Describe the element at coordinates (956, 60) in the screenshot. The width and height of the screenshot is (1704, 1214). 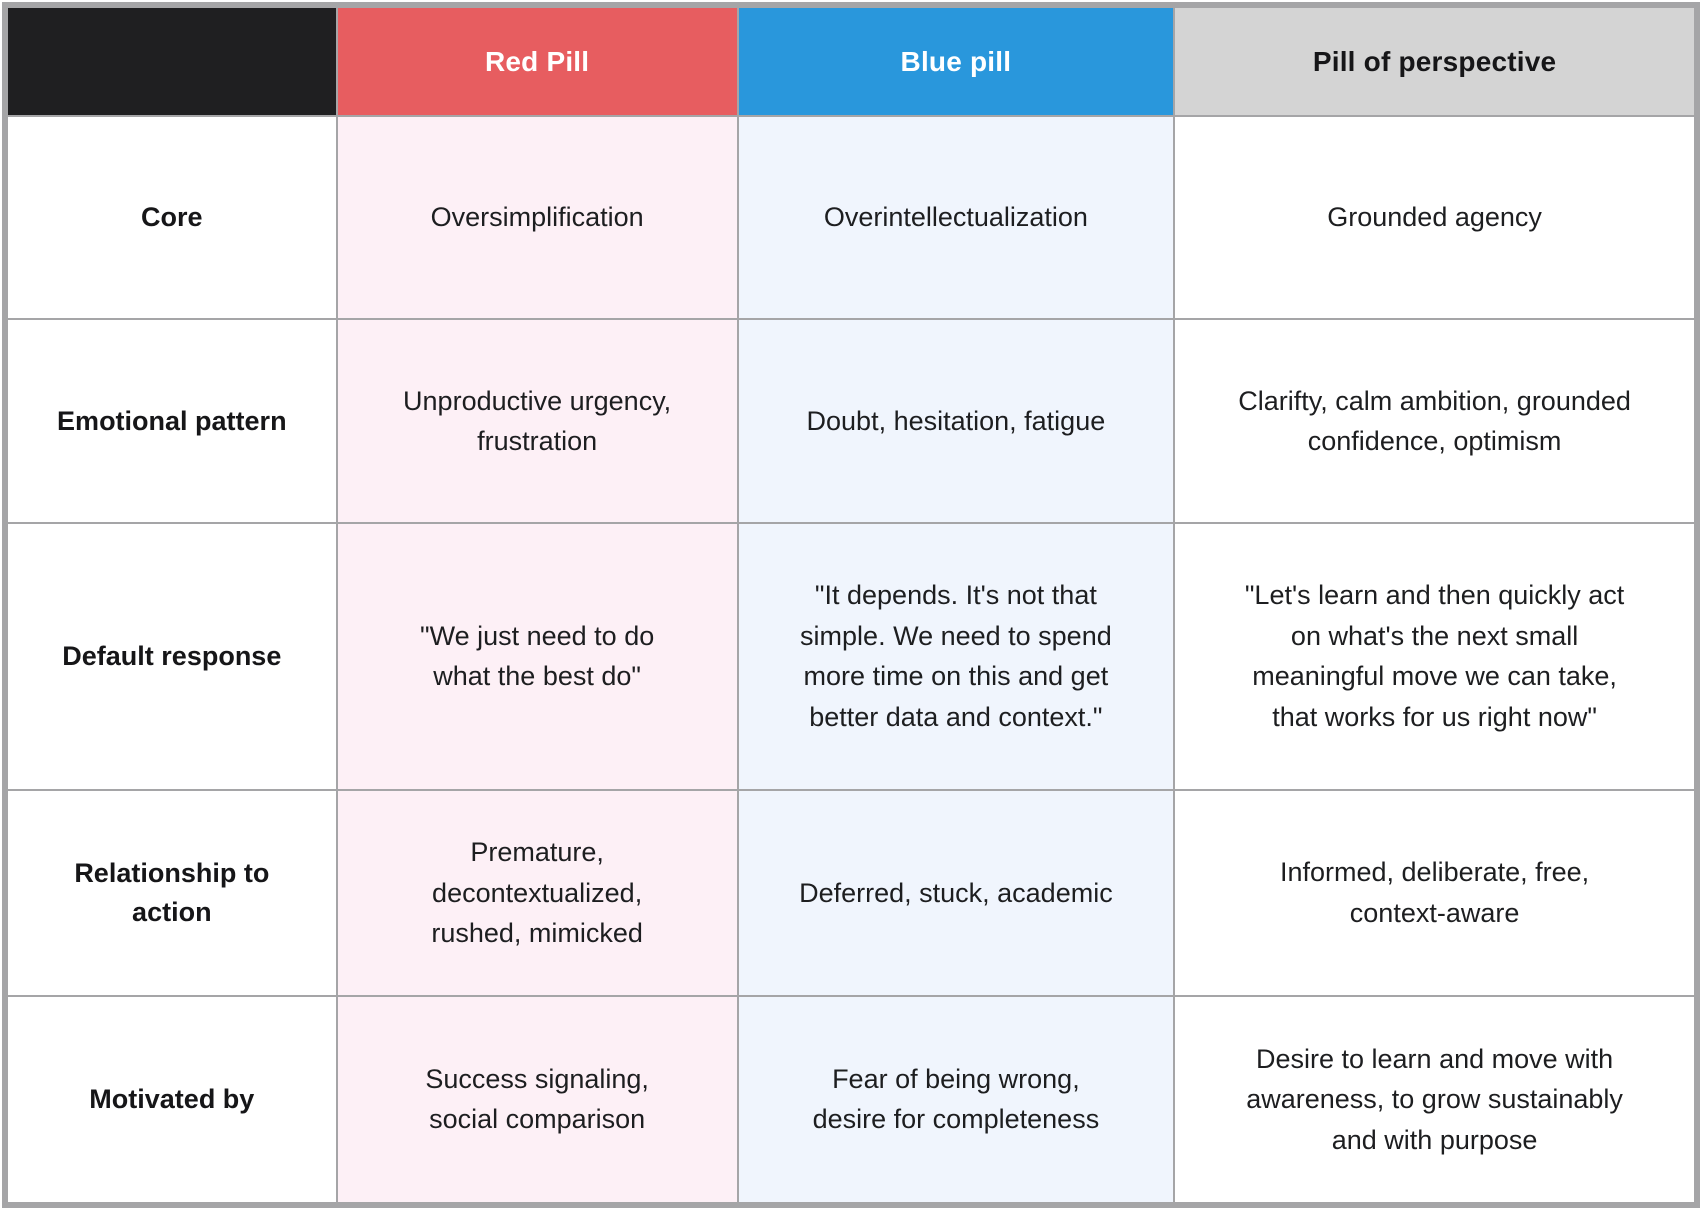
I see `column-header-blue-pill: Blue pill` at that location.